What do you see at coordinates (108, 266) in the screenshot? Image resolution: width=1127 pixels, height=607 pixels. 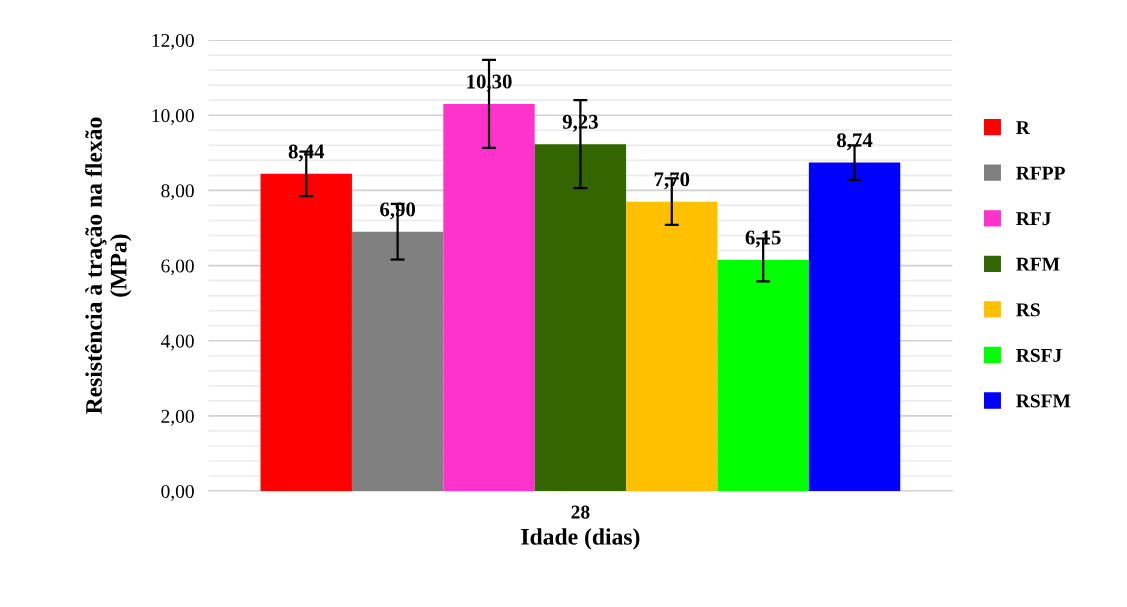 I see `y-axis-title: Resistência à tração na flexão (MPa)` at bounding box center [108, 266].